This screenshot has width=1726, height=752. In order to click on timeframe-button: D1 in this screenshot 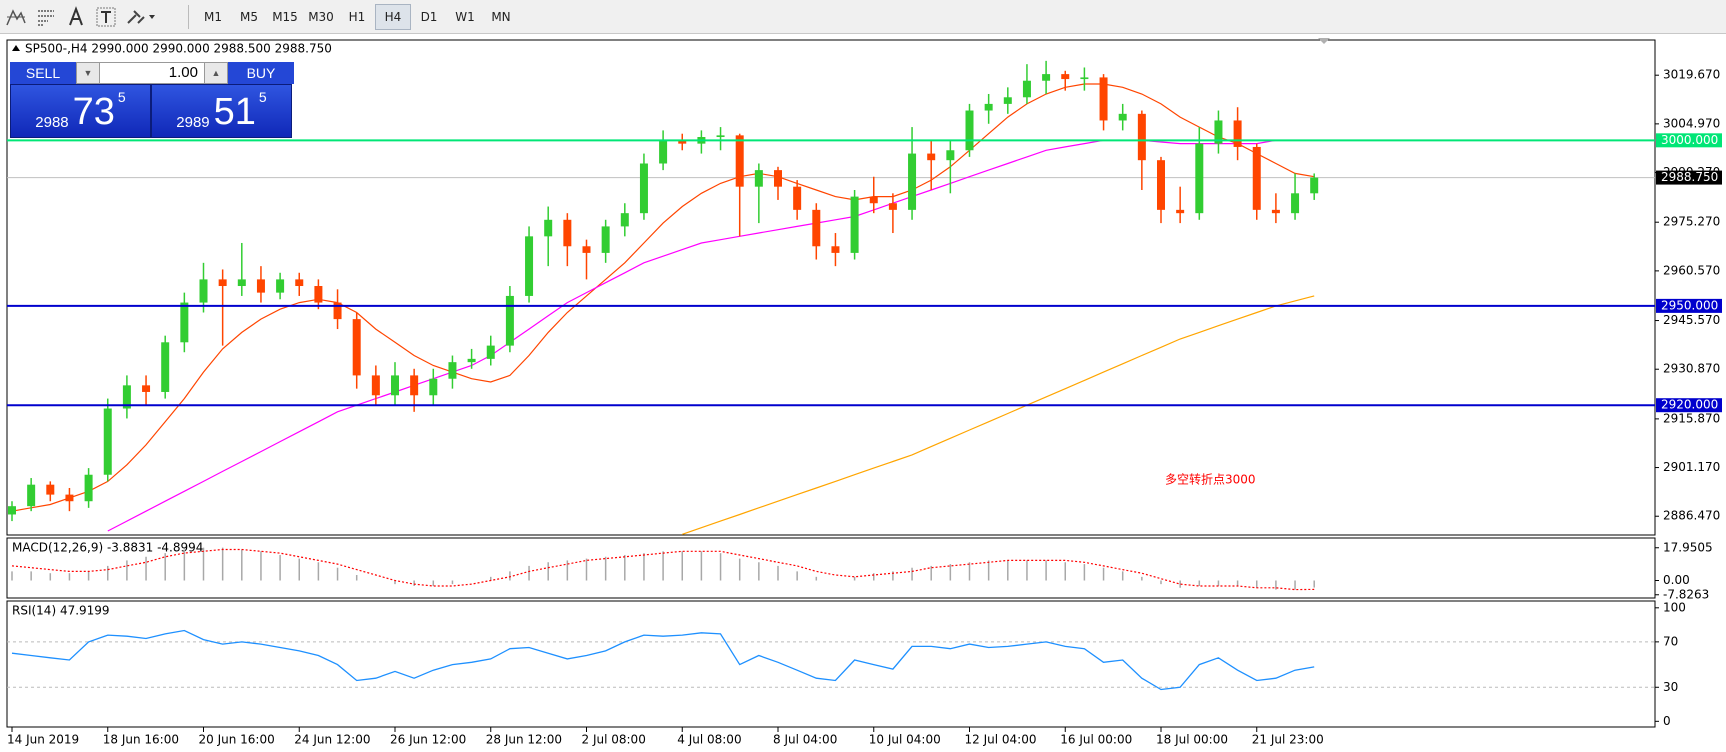, I will do `click(429, 16)`.